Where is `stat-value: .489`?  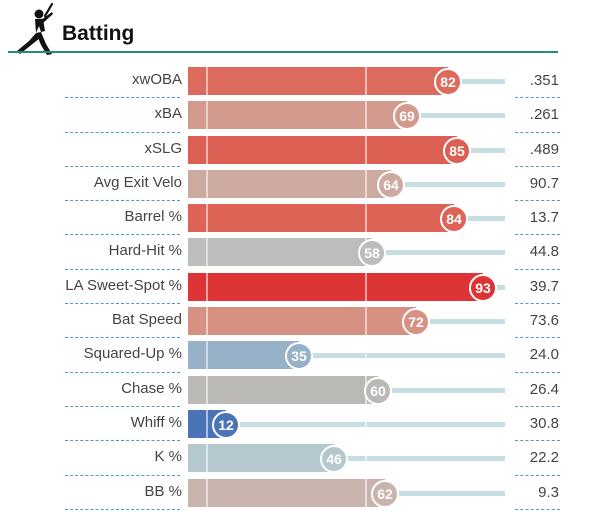
stat-value: .489 is located at coordinates (544, 149).